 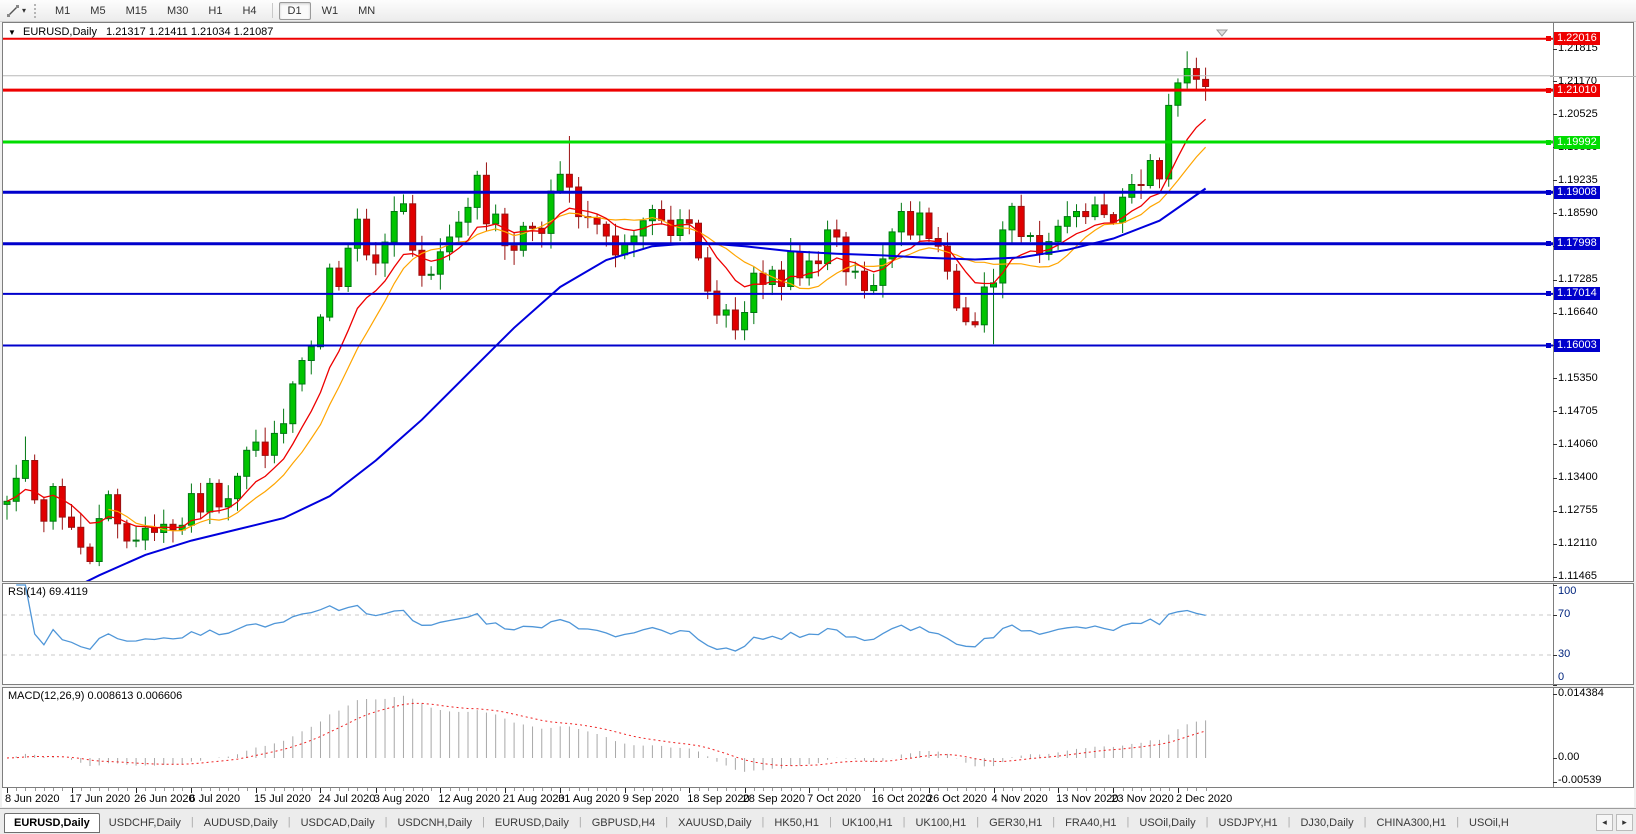 What do you see at coordinates (1411, 822) in the screenshot?
I see `chart-tab-CHINA300-H1: CHINA300,H1` at bounding box center [1411, 822].